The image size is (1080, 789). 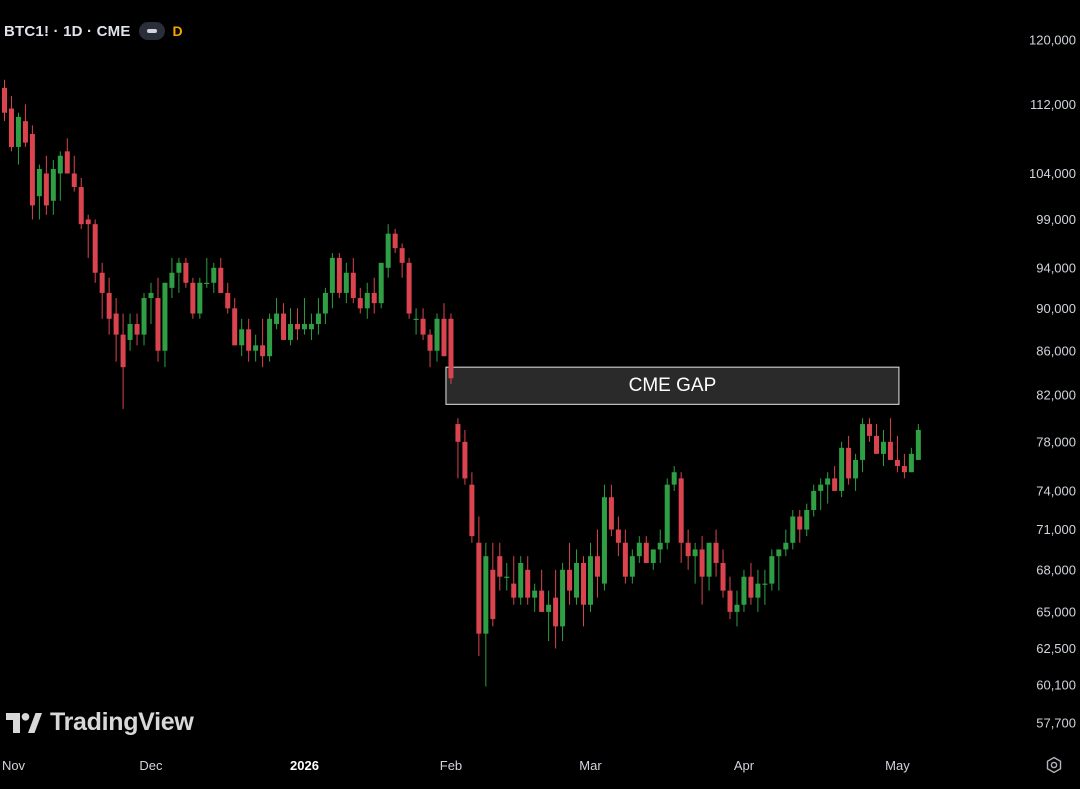 What do you see at coordinates (177, 31) in the screenshot?
I see `data-flag-badge: D` at bounding box center [177, 31].